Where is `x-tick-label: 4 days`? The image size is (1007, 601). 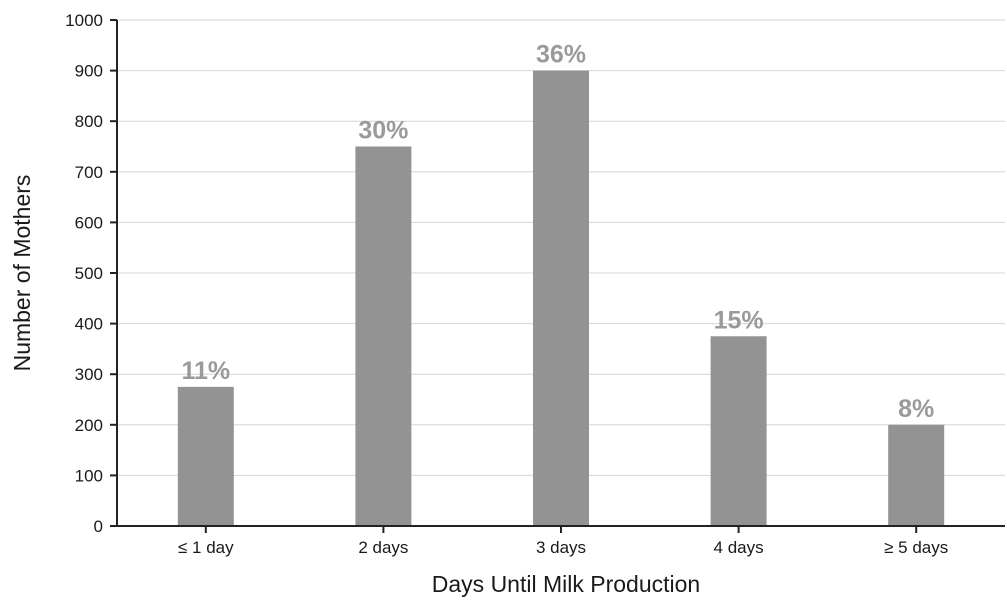 x-tick-label: 4 days is located at coordinates (739, 547).